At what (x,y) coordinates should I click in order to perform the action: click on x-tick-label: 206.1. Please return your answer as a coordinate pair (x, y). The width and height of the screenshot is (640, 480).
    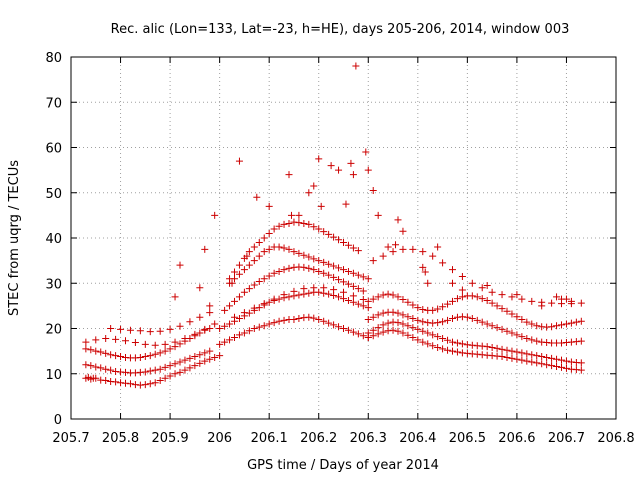
    Looking at the image, I should click on (269, 438).